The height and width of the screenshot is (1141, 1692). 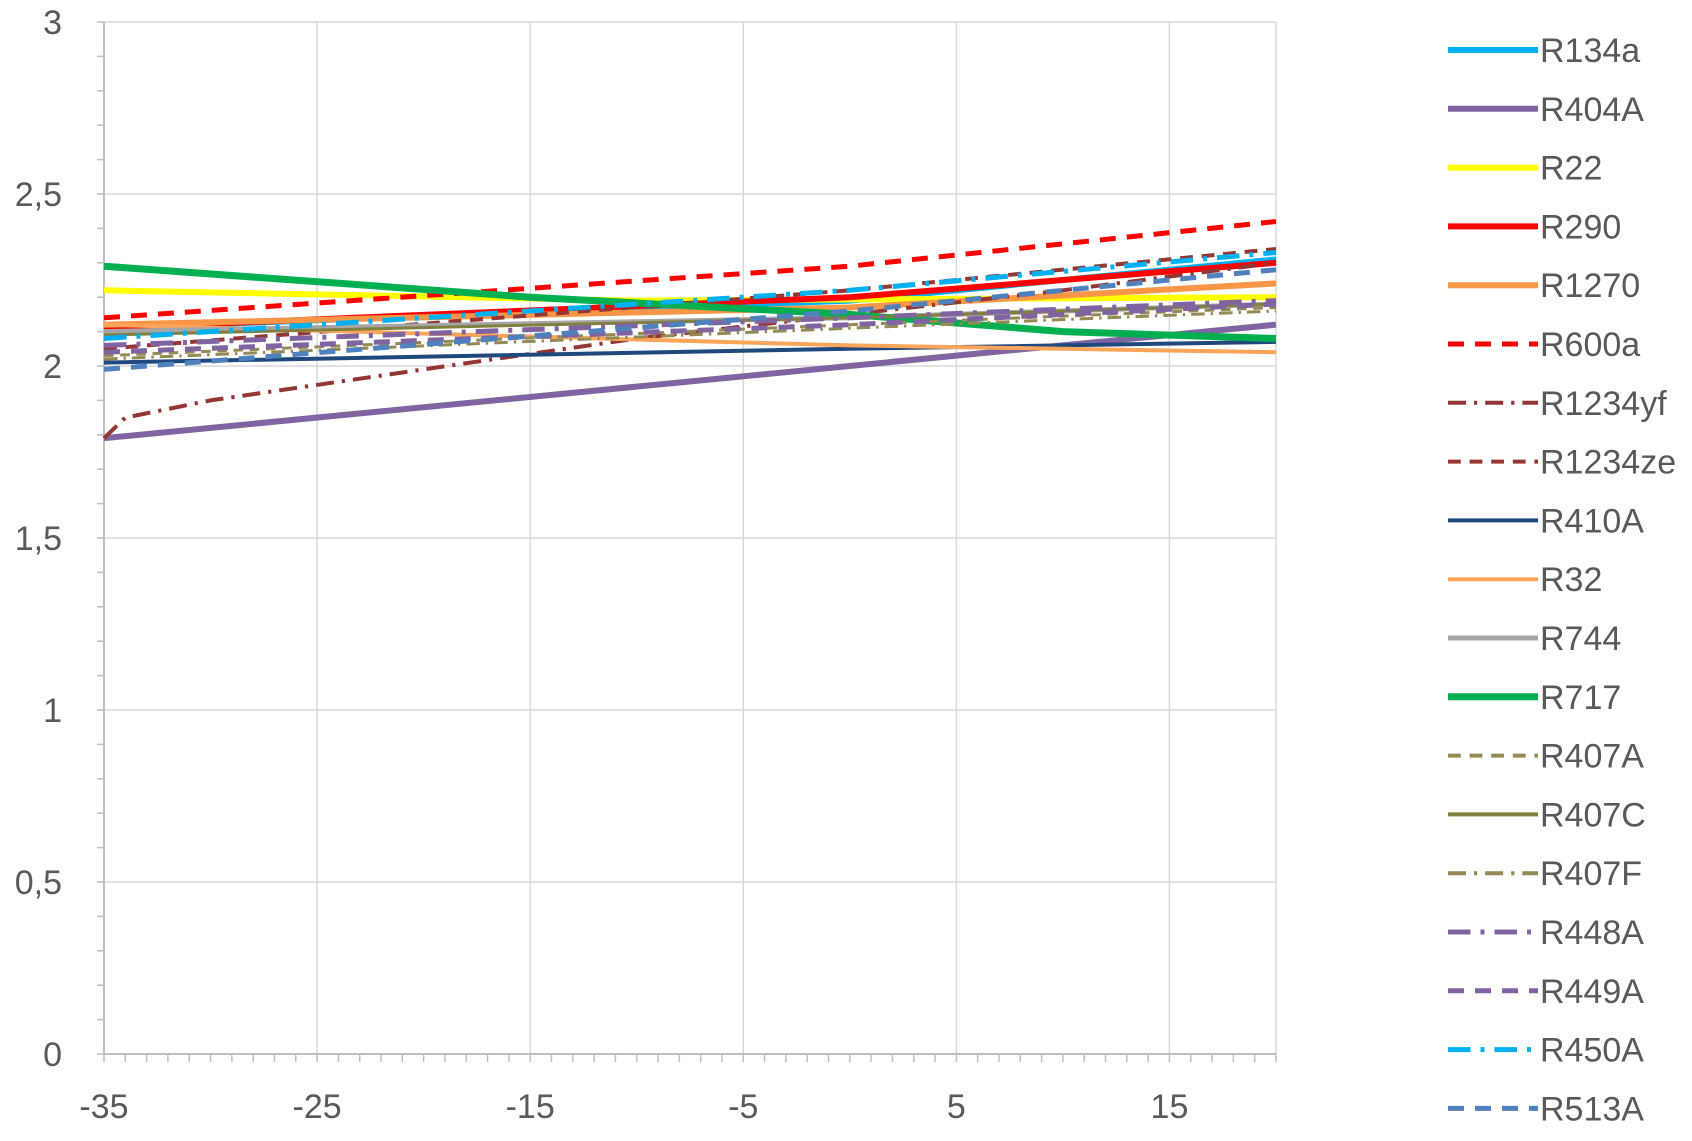 What do you see at coordinates (1590, 345) in the screenshot?
I see `legend-label-r600a: R600a` at bounding box center [1590, 345].